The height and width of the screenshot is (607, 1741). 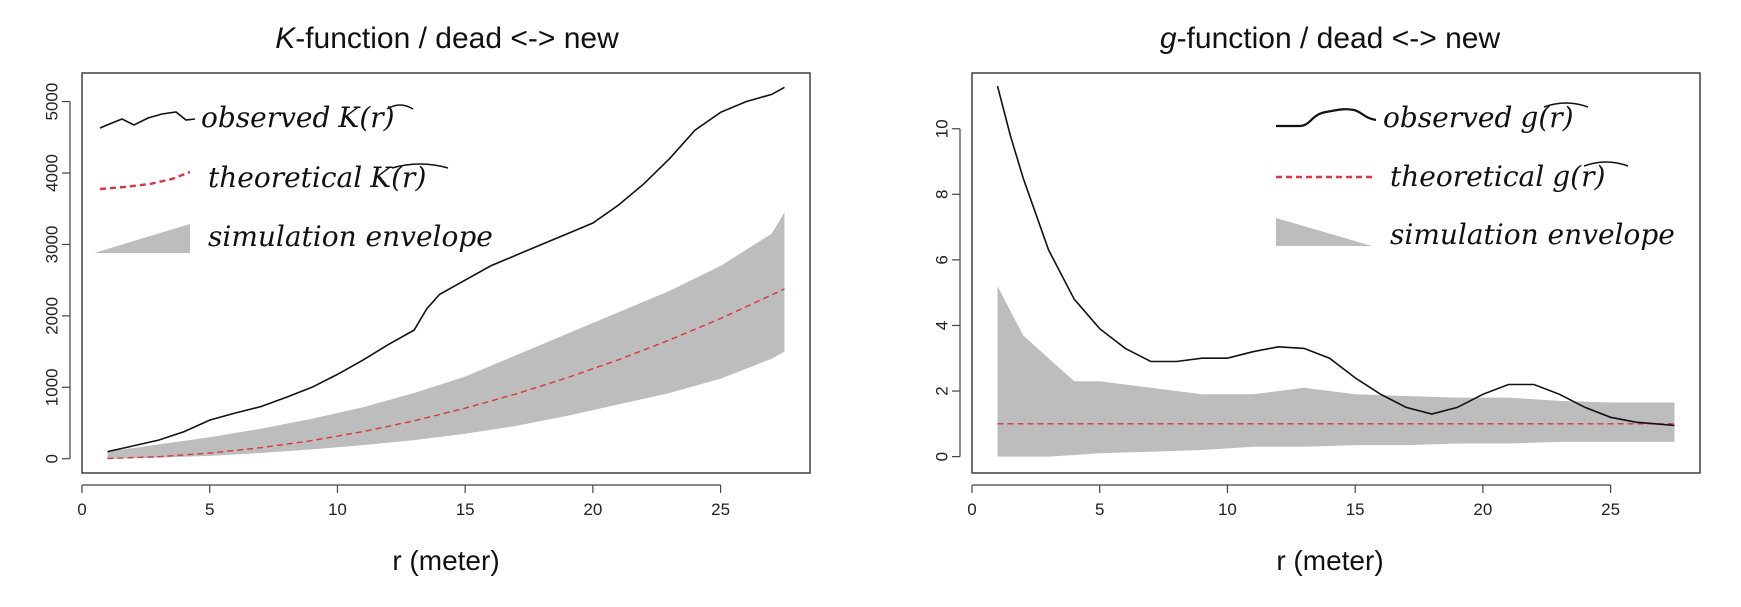 I want to click on k-x-tick-label-4: 20, so click(x=592, y=509).